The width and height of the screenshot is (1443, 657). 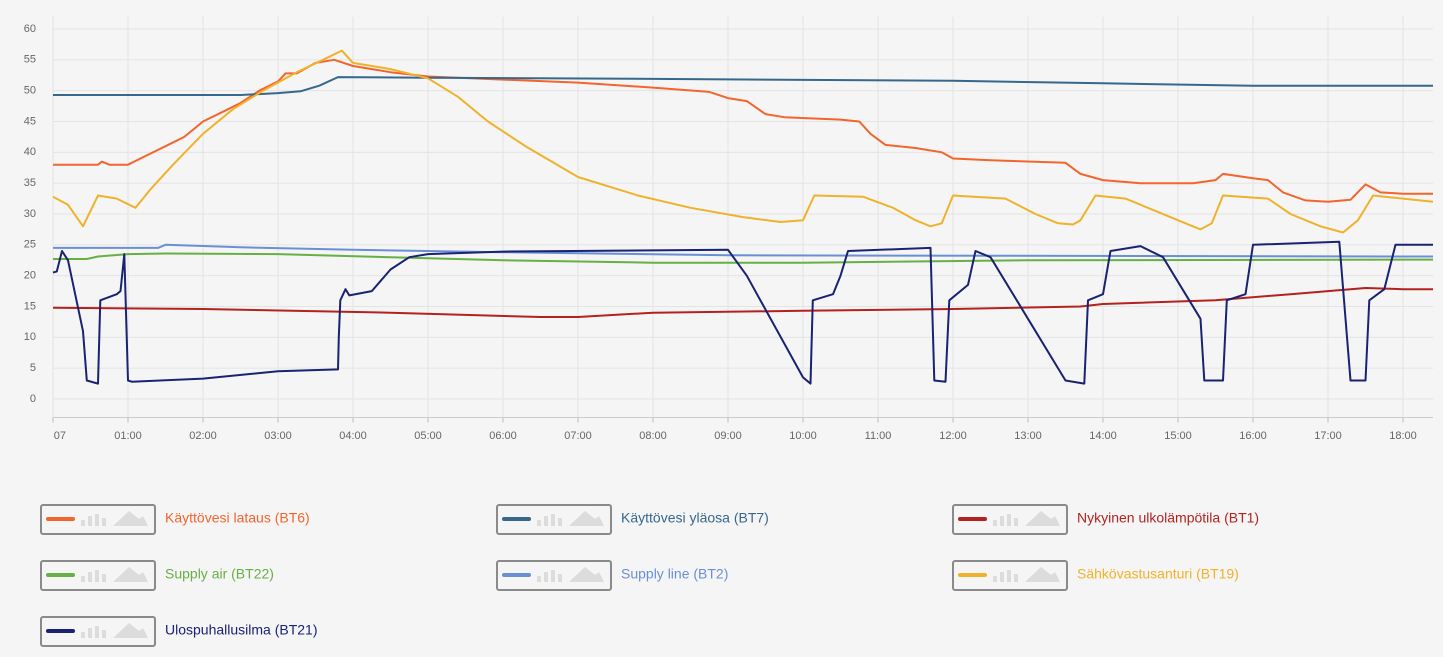 What do you see at coordinates (953, 436) in the screenshot?
I see `x-tick-label: 12:00` at bounding box center [953, 436].